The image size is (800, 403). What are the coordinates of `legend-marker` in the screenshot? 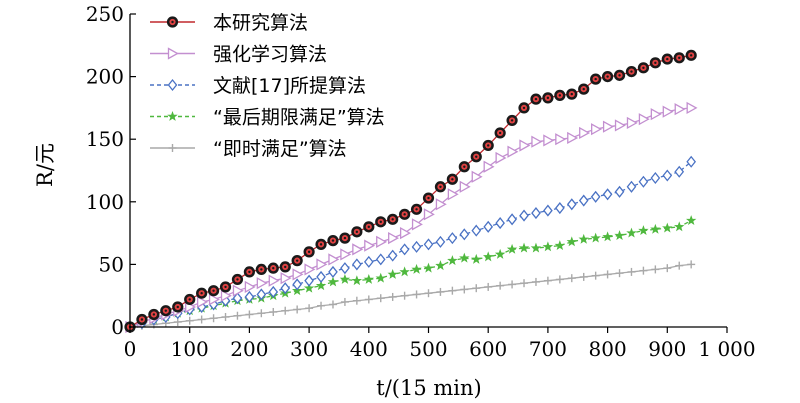 It's located at (172, 116).